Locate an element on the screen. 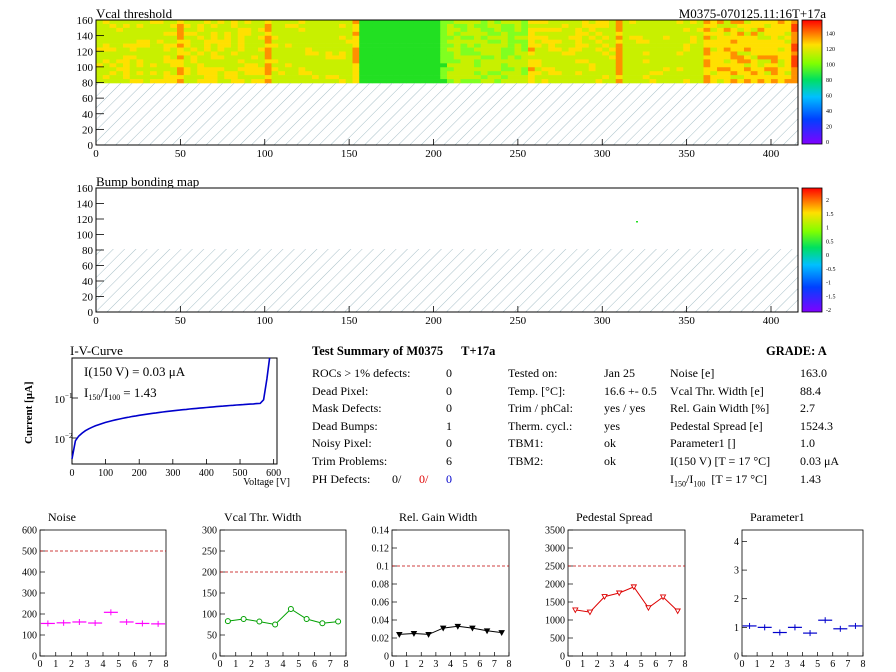  chart-xtick-label: 0 is located at coordinates (568, 664).